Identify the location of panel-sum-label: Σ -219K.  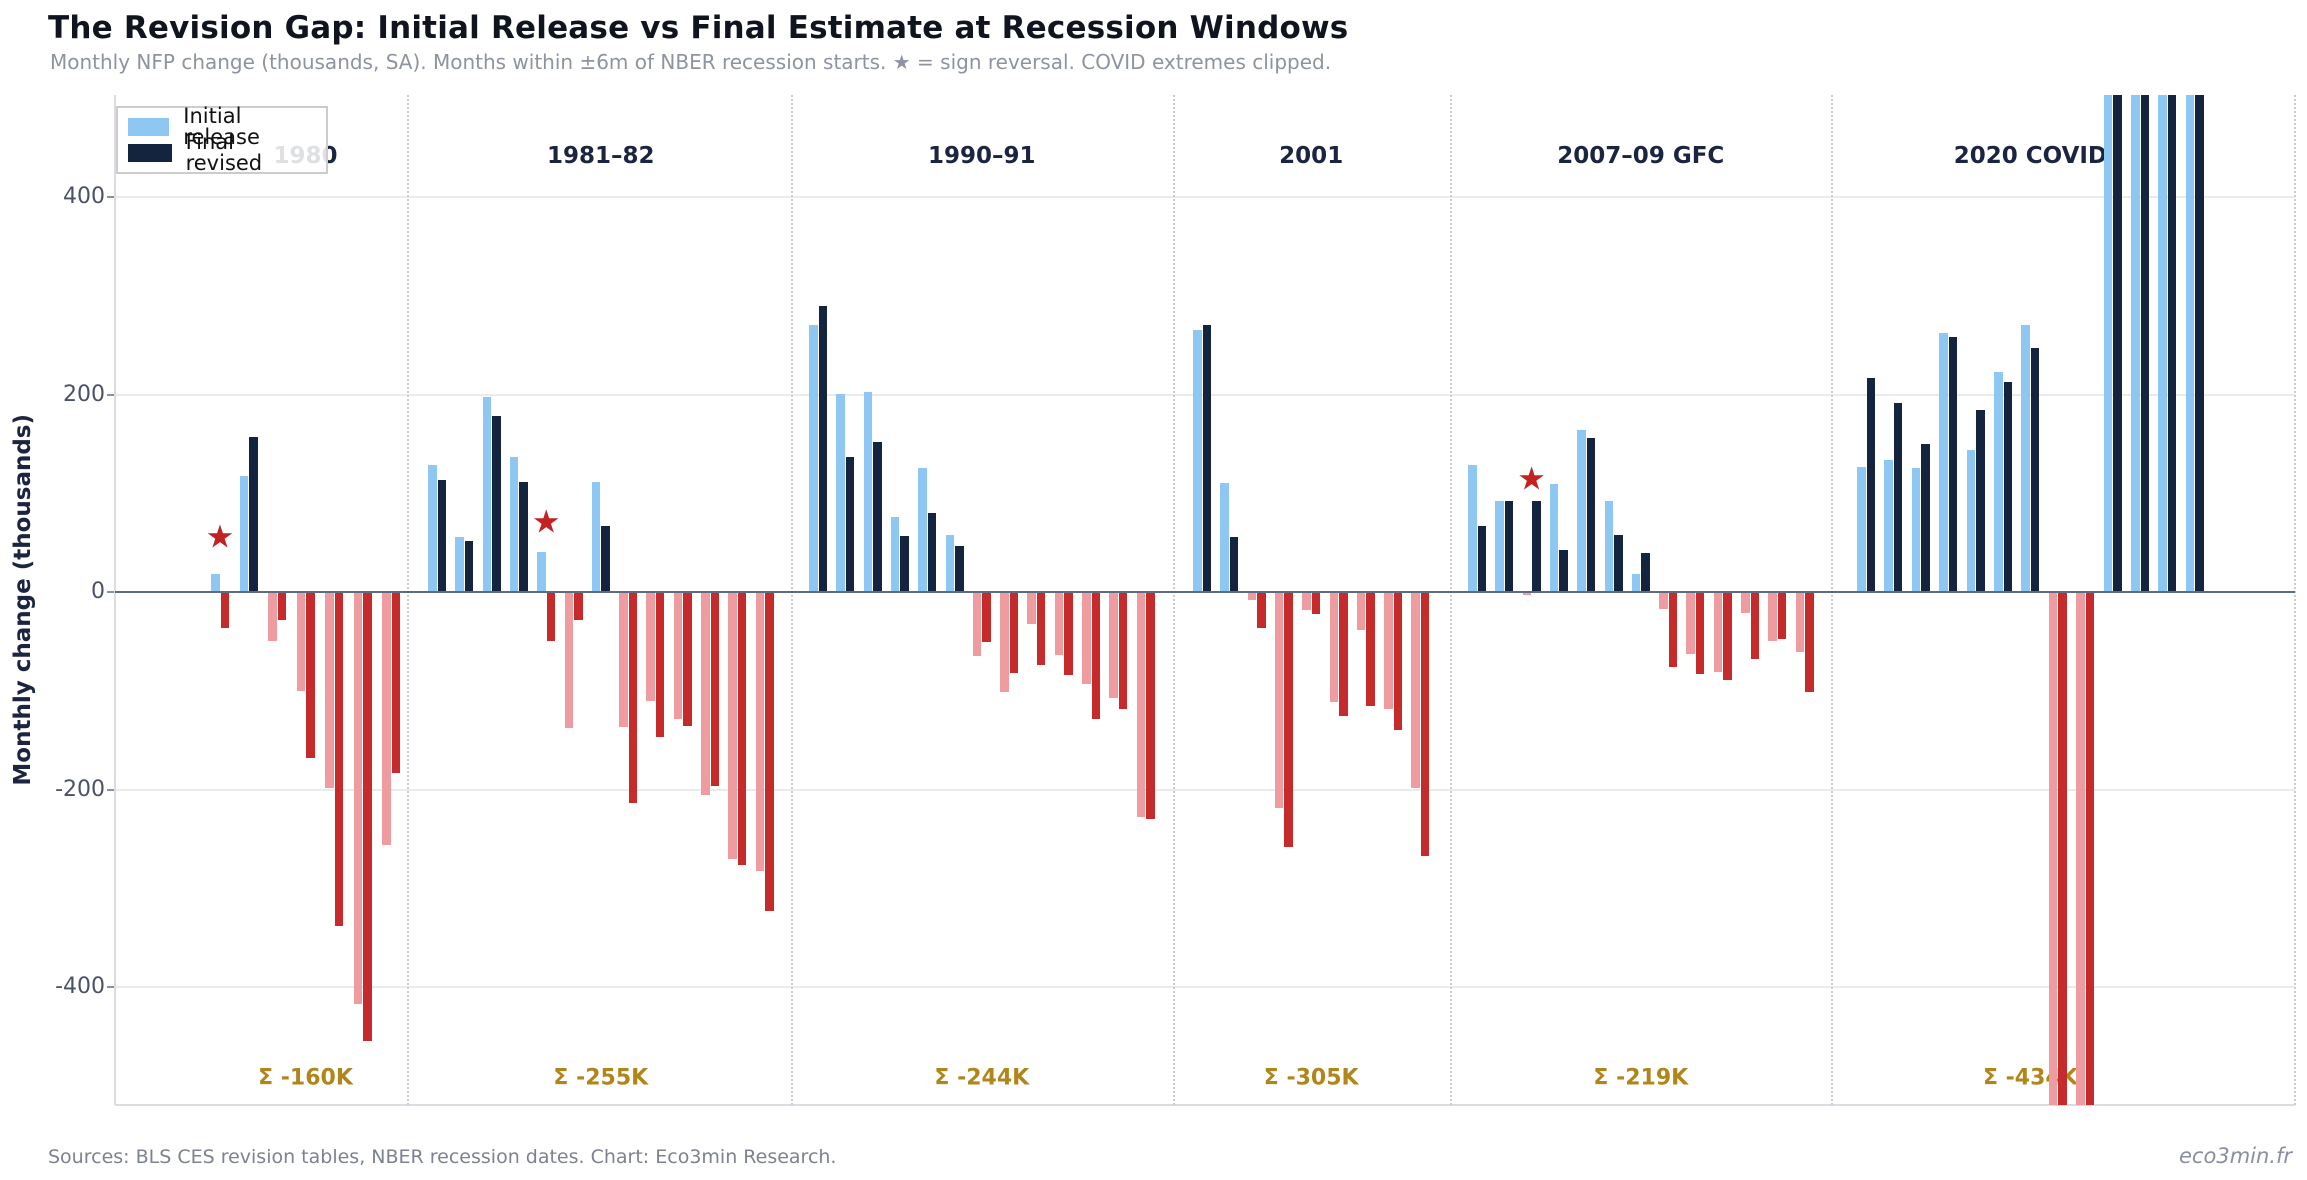
(1641, 1078).